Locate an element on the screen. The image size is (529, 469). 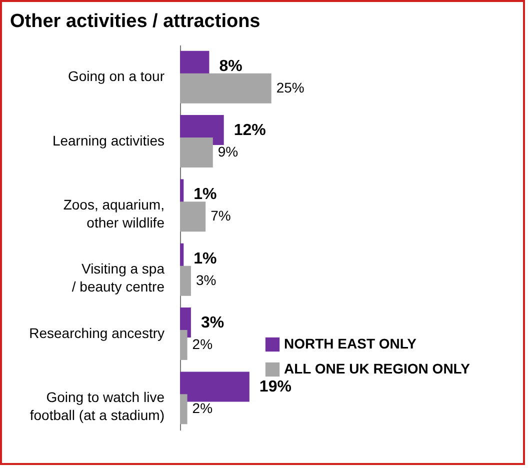
chart-title: Other activities / attractions is located at coordinates (135, 21).